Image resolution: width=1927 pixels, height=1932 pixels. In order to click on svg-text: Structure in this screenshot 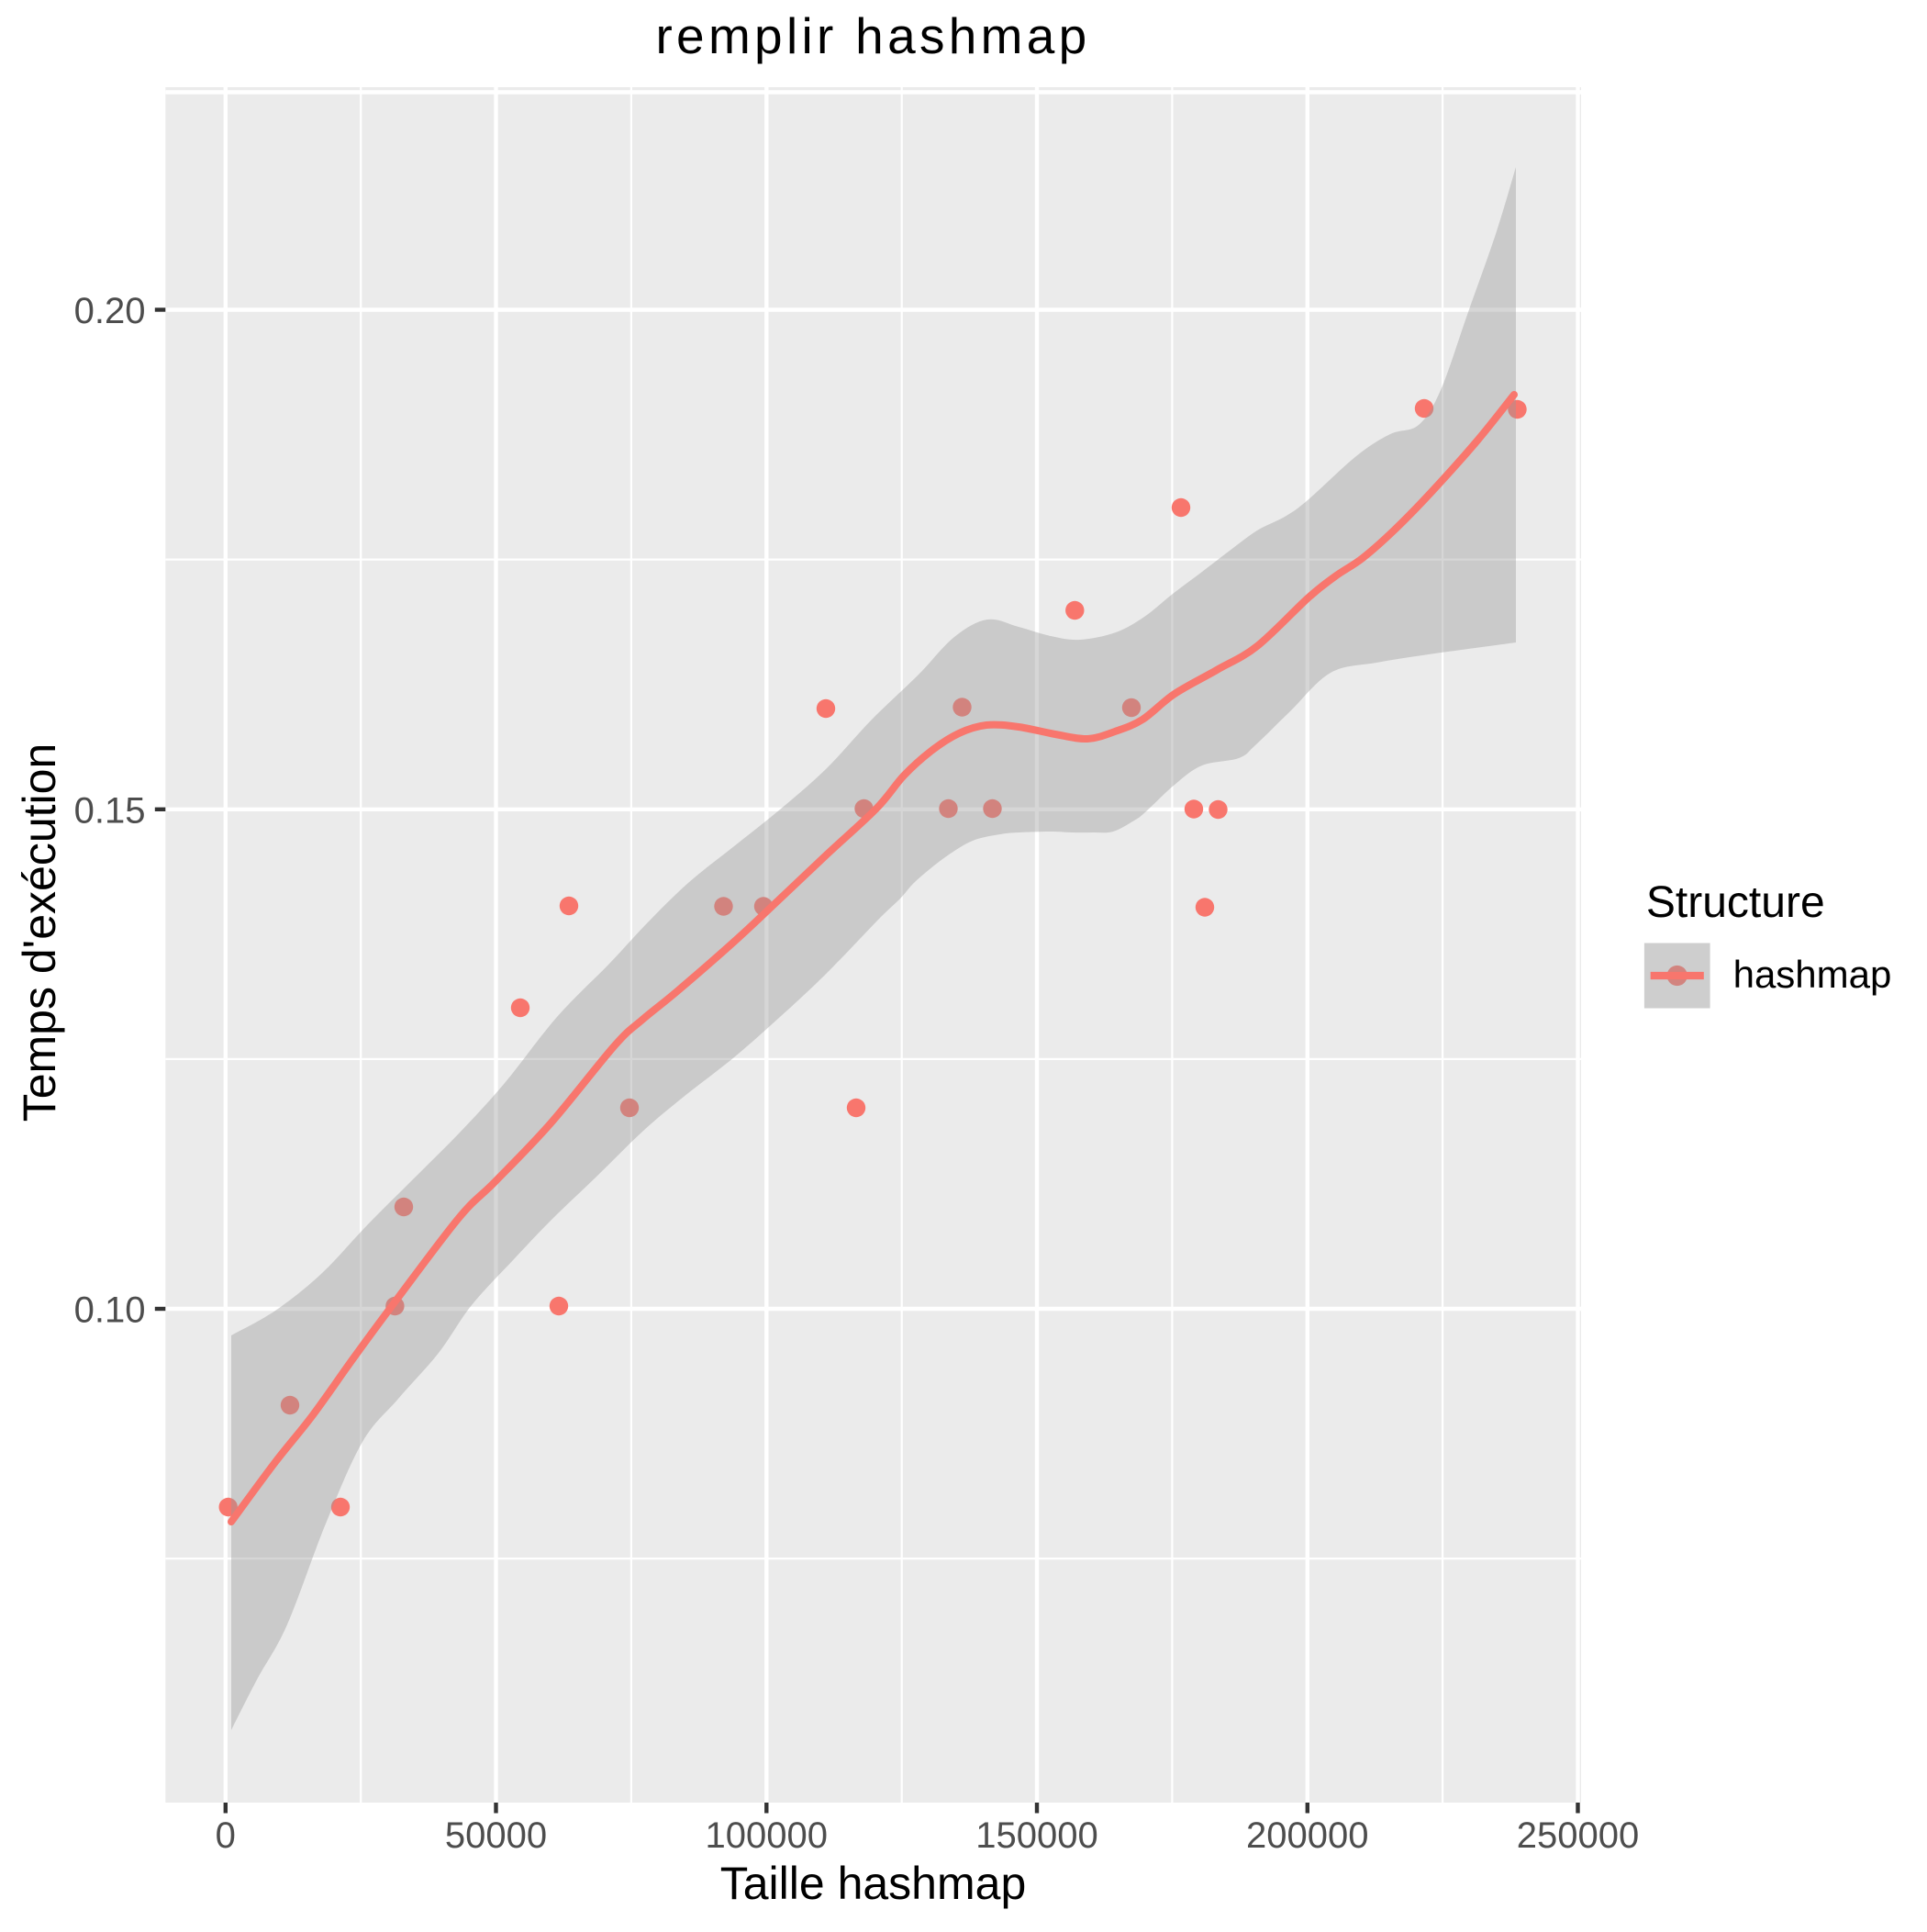, I will do `click(1735, 902)`.